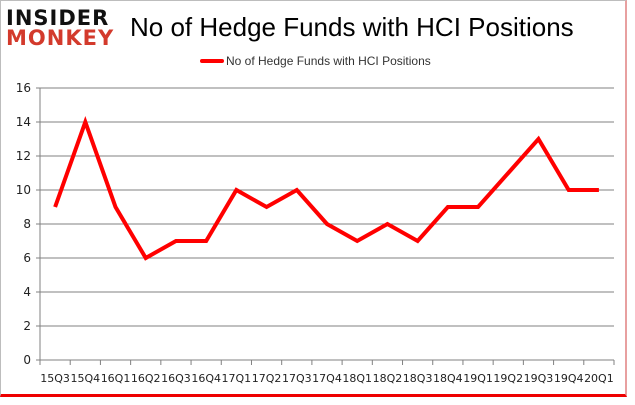 Image resolution: width=635 pixels, height=405 pixels. What do you see at coordinates (599, 378) in the screenshot?
I see `x-tick-label: 20Q1` at bounding box center [599, 378].